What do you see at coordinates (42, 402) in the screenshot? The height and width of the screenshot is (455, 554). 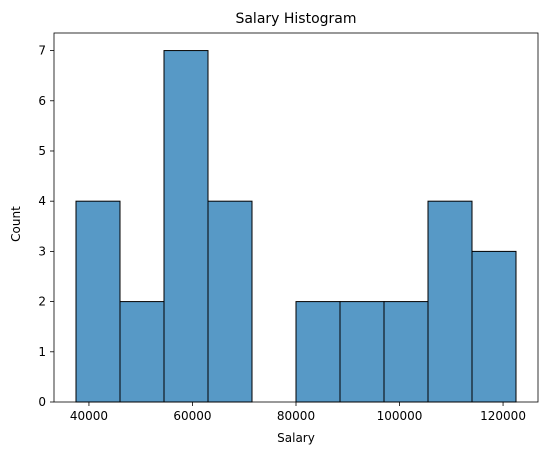 I see `y-tick-label: 0` at bounding box center [42, 402].